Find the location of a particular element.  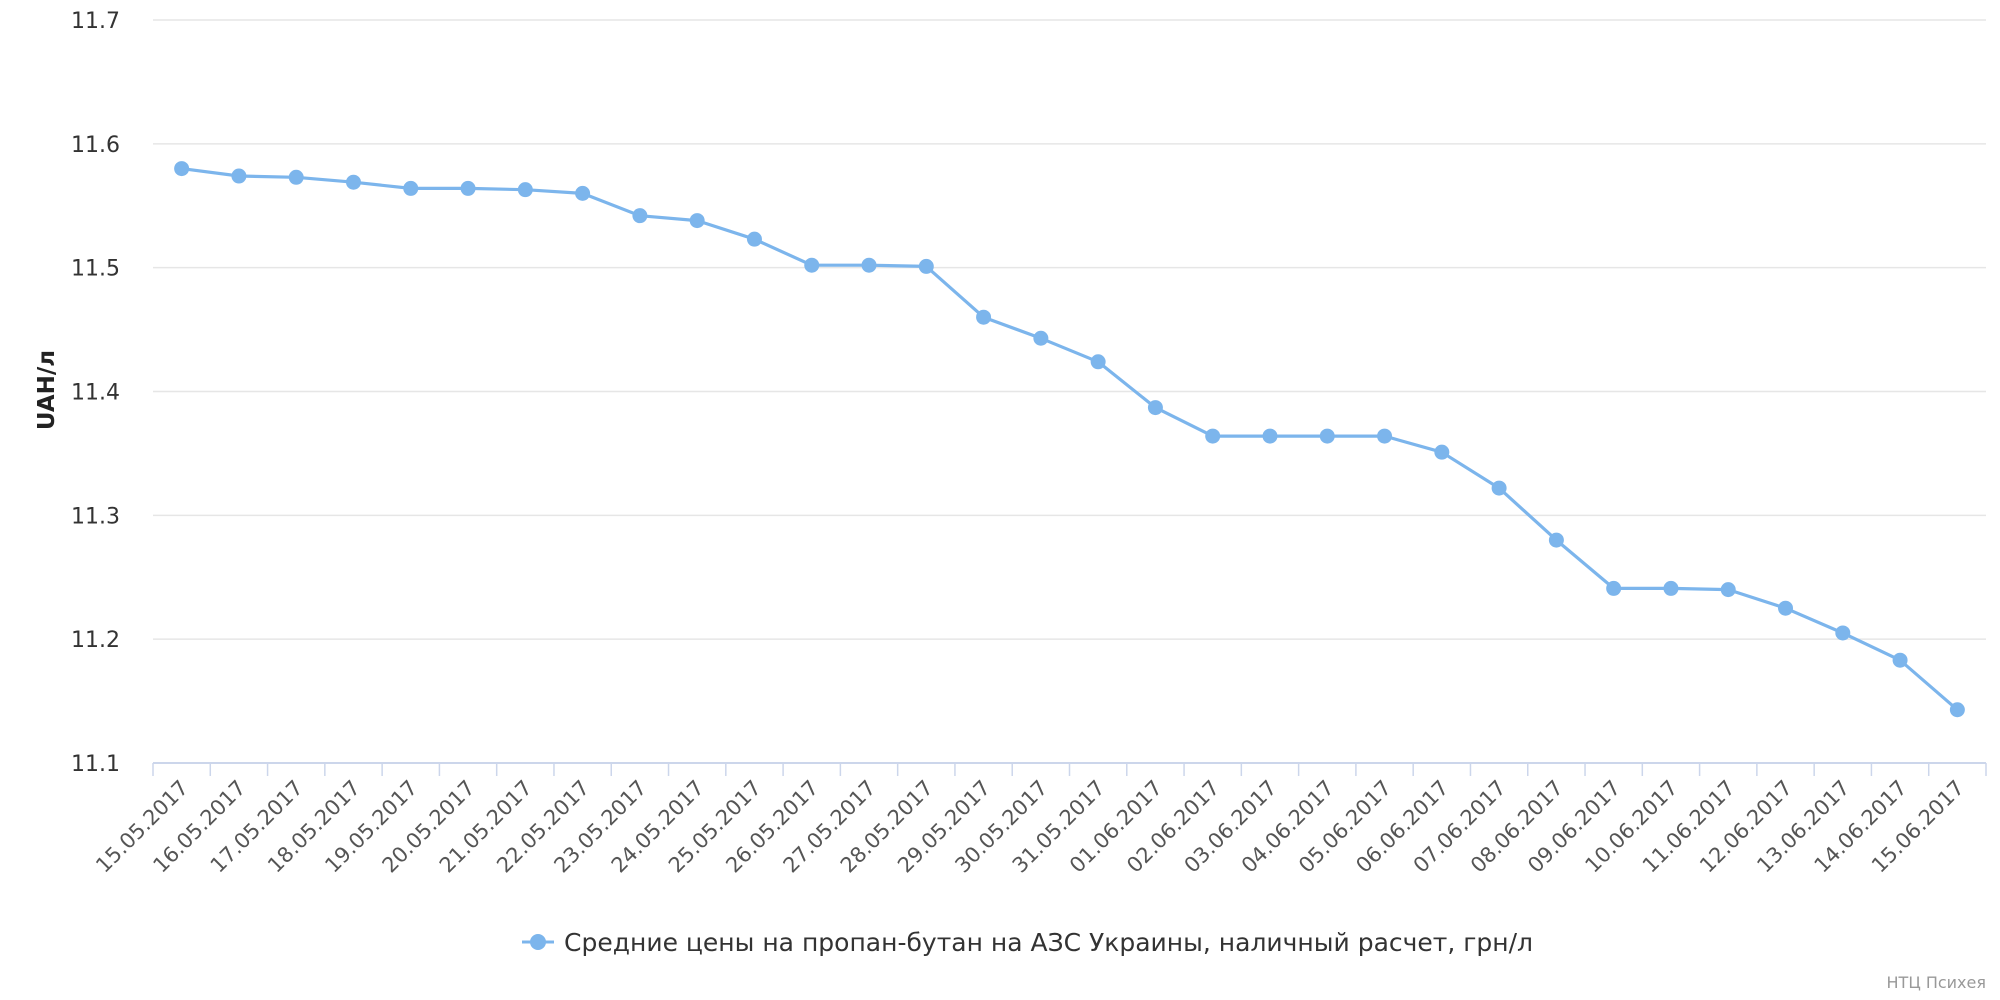

y-tick-label: 11.1 is located at coordinates (95, 764).